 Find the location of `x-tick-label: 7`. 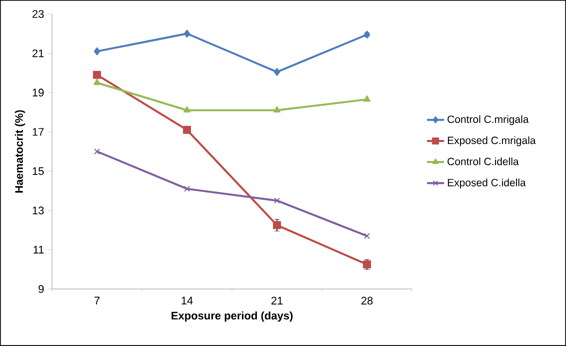

x-tick-label: 7 is located at coordinates (97, 300).